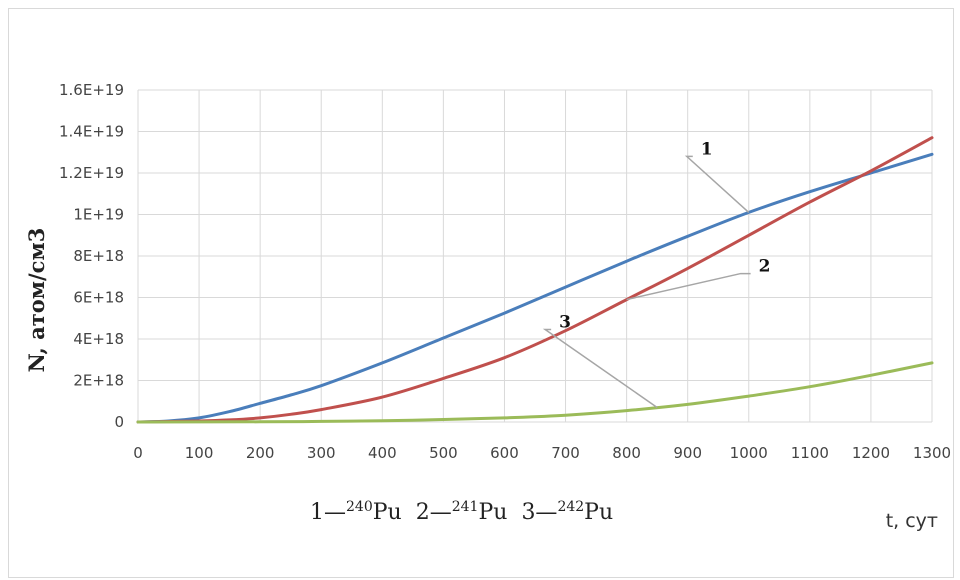 This screenshot has width=960, height=580. Describe the element at coordinates (260, 453) in the screenshot. I see `x-tick-label: 200` at that location.